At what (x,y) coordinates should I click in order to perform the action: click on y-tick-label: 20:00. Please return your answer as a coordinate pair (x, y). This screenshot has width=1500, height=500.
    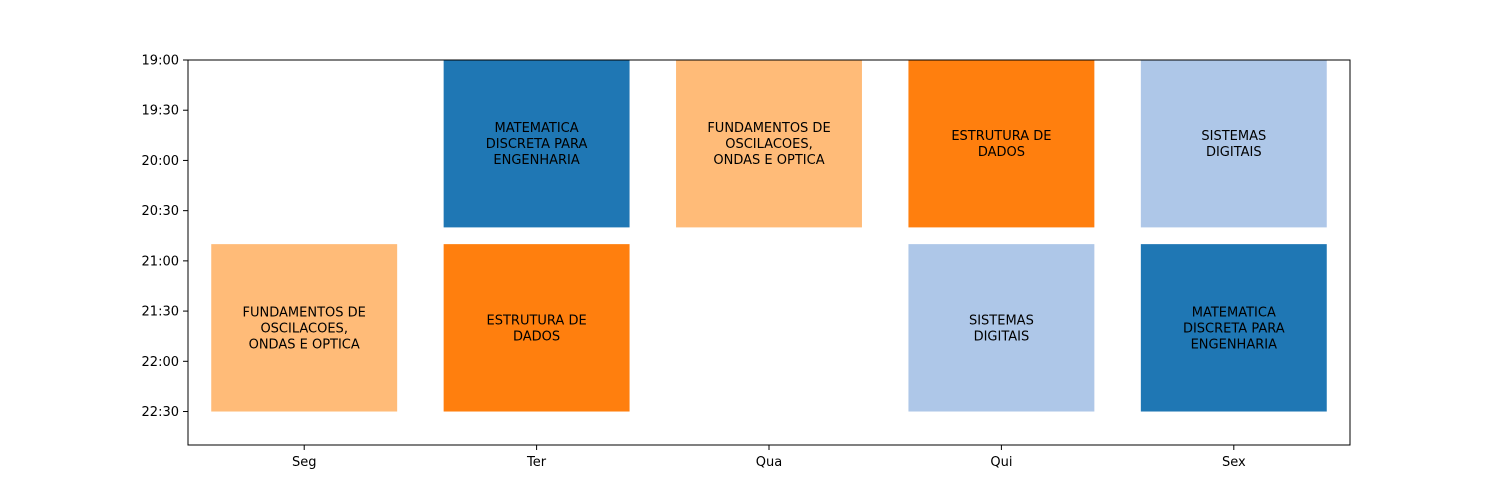
    Looking at the image, I should click on (160, 161).